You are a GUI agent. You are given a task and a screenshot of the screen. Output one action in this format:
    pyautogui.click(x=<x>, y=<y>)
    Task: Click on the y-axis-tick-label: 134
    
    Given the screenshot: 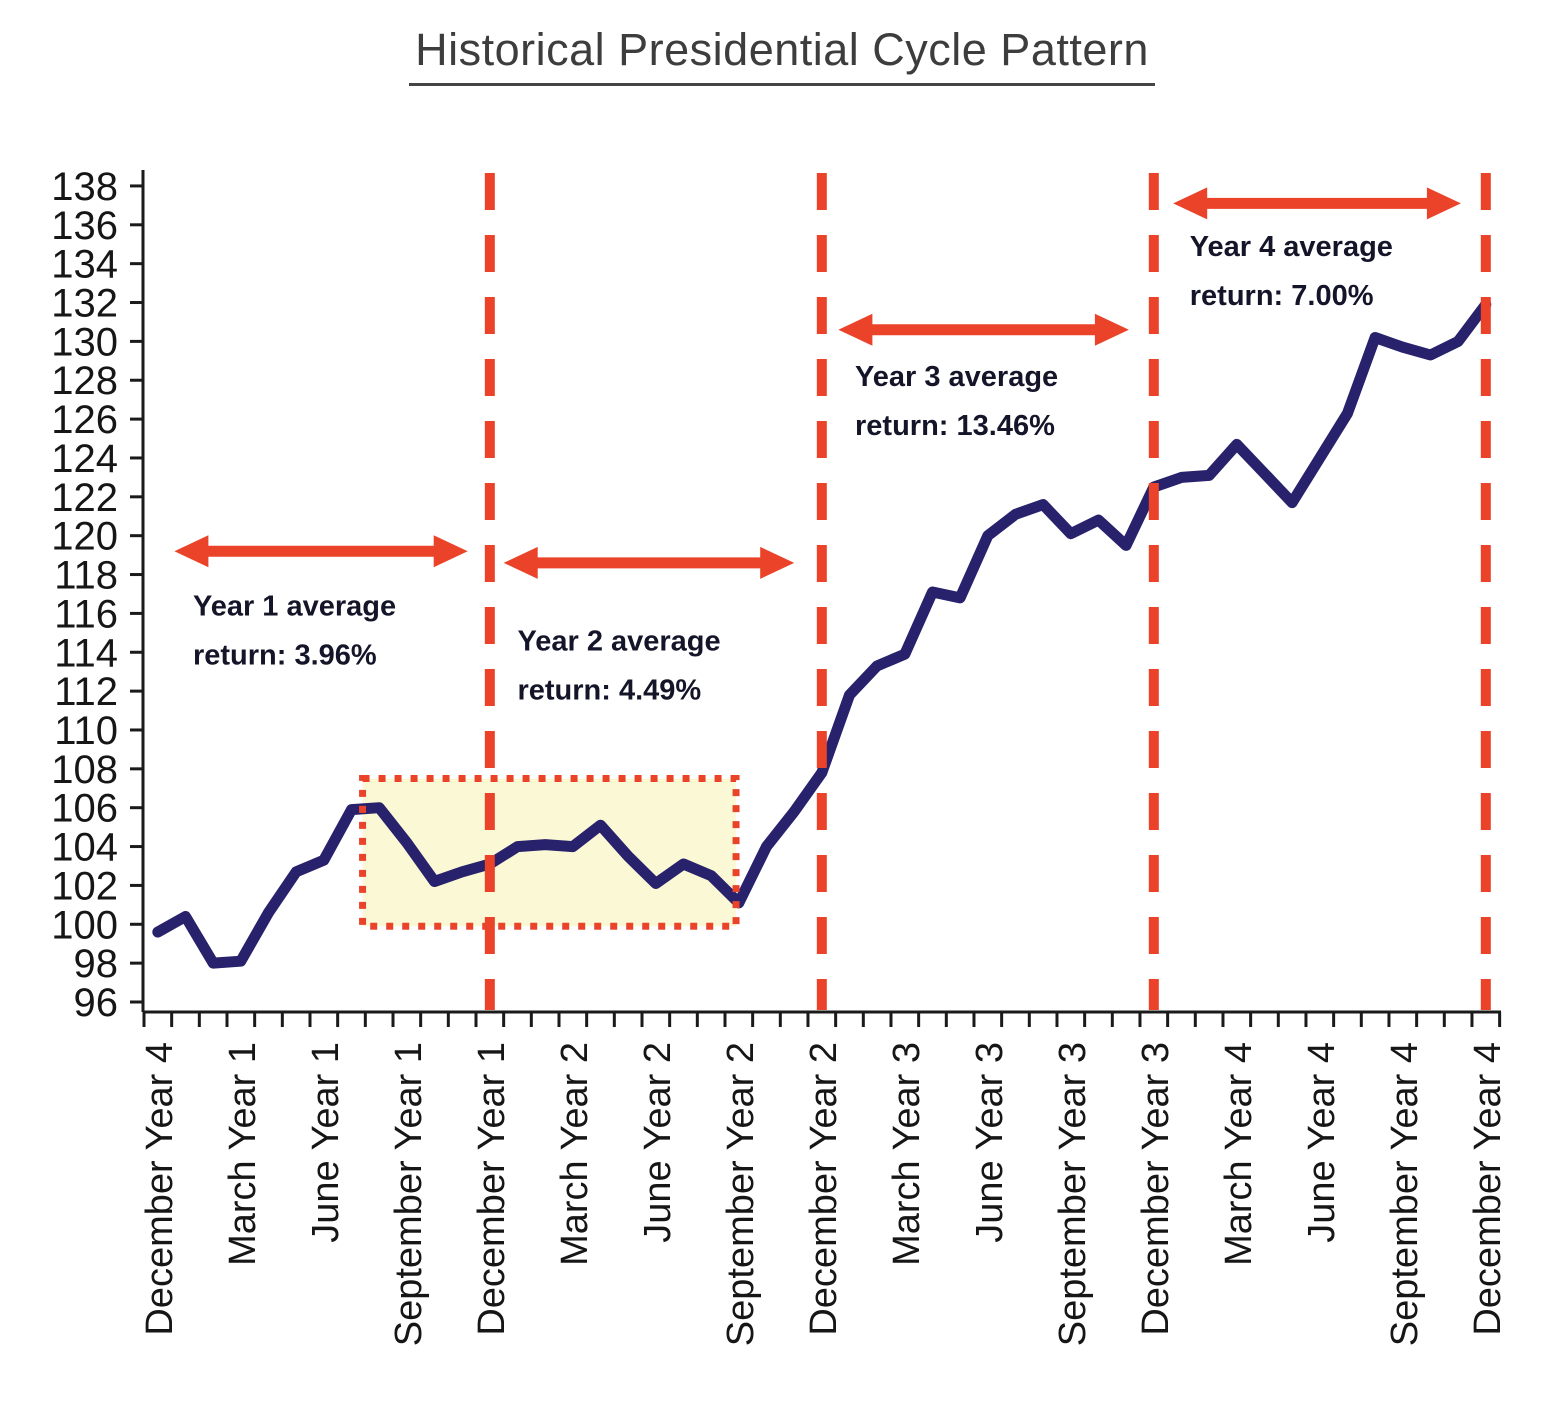 What is the action you would take?
    pyautogui.click(x=84, y=265)
    